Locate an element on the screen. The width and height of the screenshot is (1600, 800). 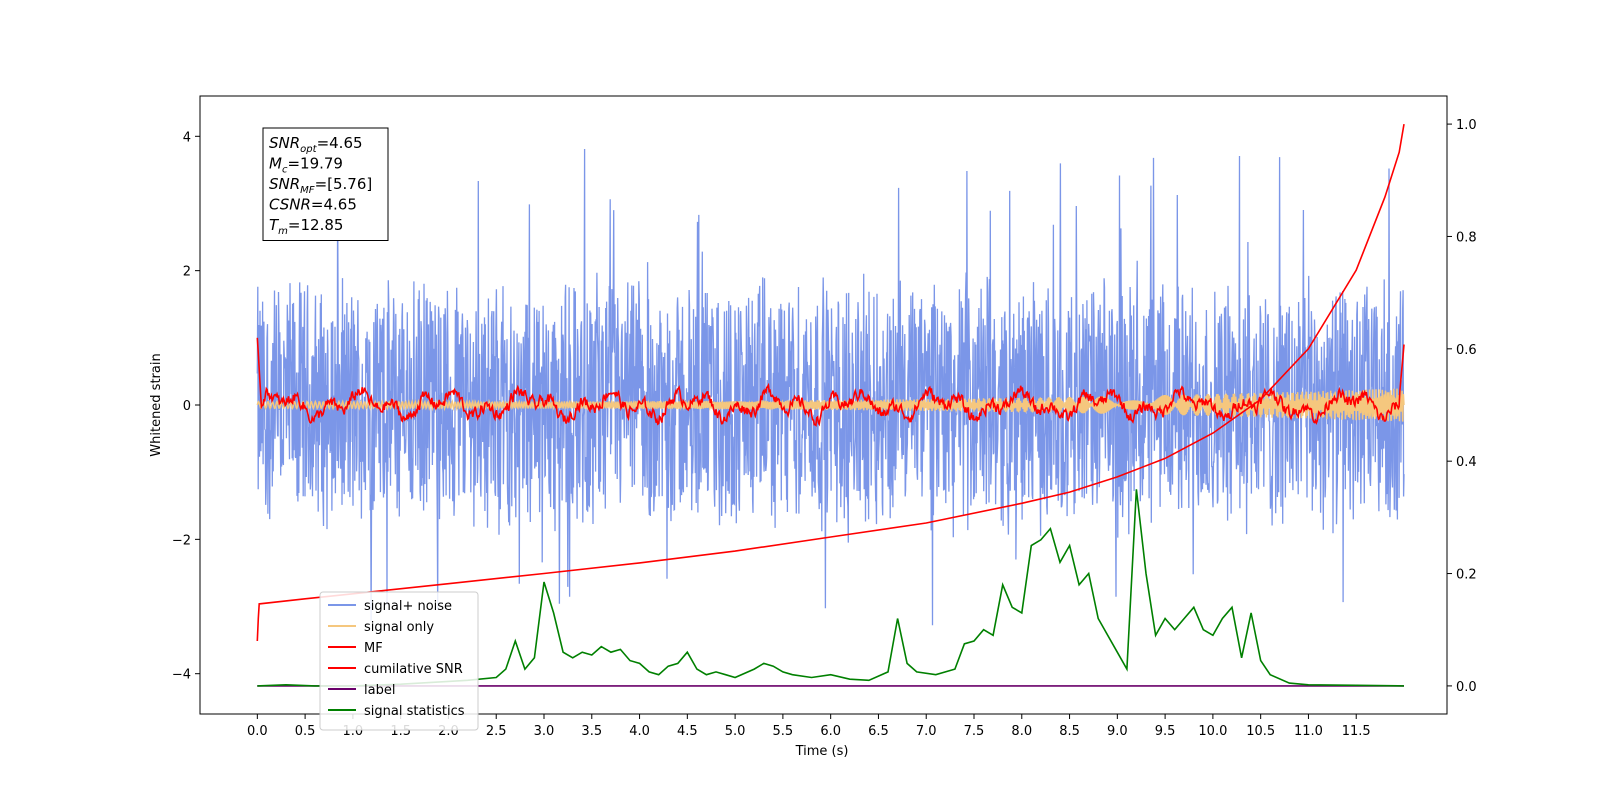
x-tick-label: 7.0 is located at coordinates (926, 731).